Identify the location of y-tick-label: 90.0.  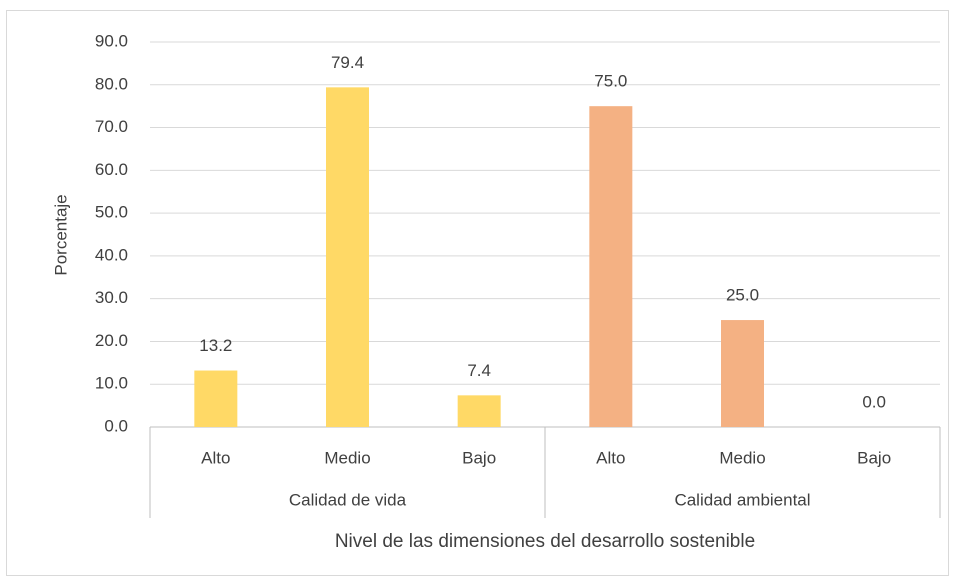
(111, 40).